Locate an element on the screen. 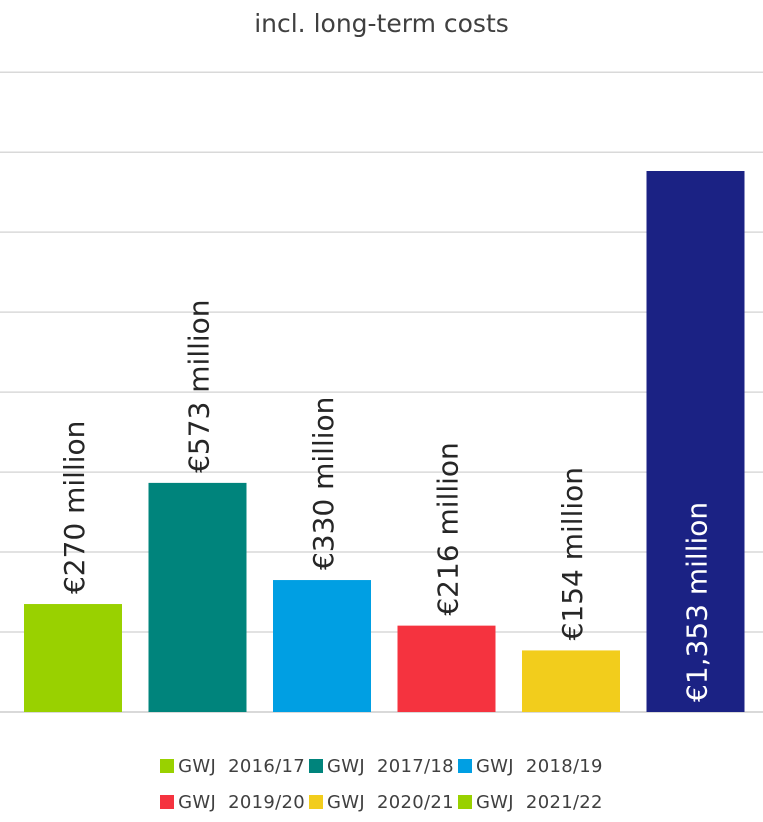 This screenshot has height=822, width=763. legend-label: GWJ 2018/19 is located at coordinates (539, 766).